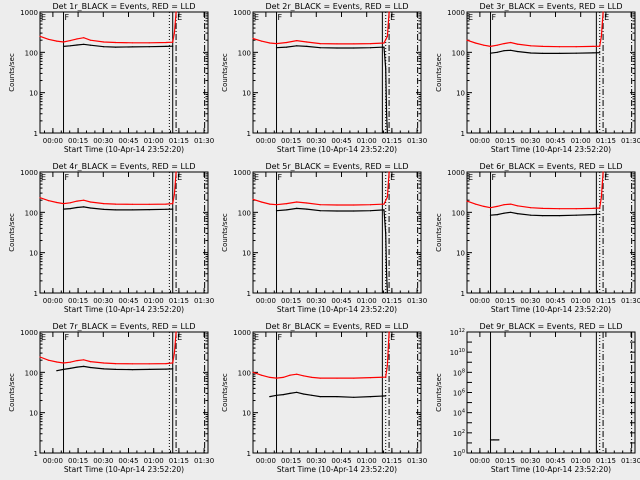 The height and width of the screenshot is (480, 640). What do you see at coordinates (280, 337) in the screenshot?
I see `event-marker-label: F` at bounding box center [280, 337].